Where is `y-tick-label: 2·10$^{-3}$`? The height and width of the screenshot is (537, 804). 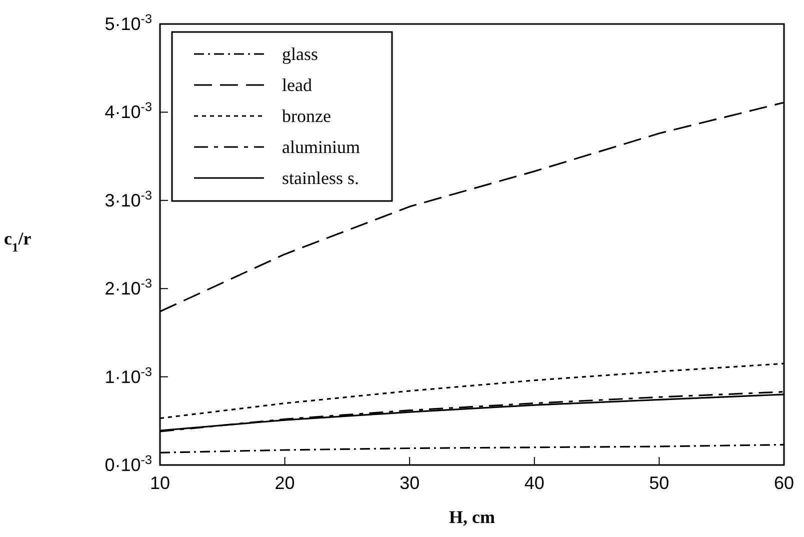
y-tick-label: 2·10$^{-3}$ is located at coordinates (128, 287).